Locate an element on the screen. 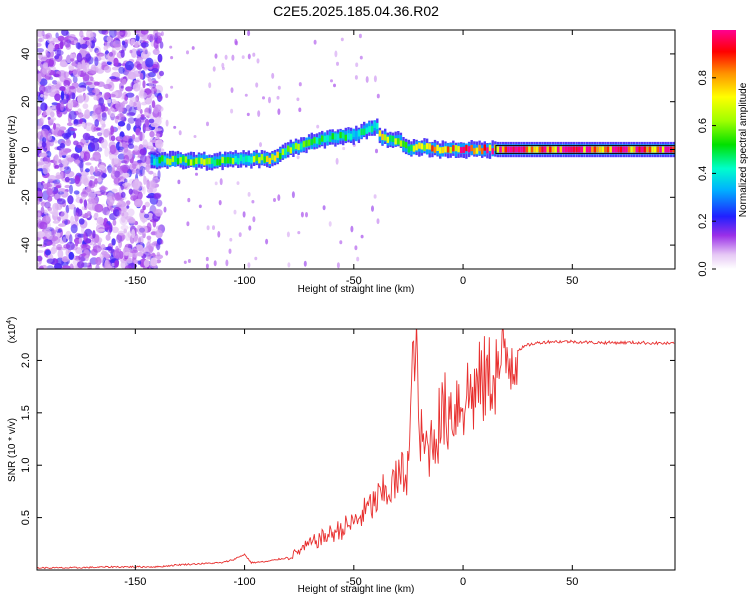  snr-scale-exponent: 4 is located at coordinates (9, 322).